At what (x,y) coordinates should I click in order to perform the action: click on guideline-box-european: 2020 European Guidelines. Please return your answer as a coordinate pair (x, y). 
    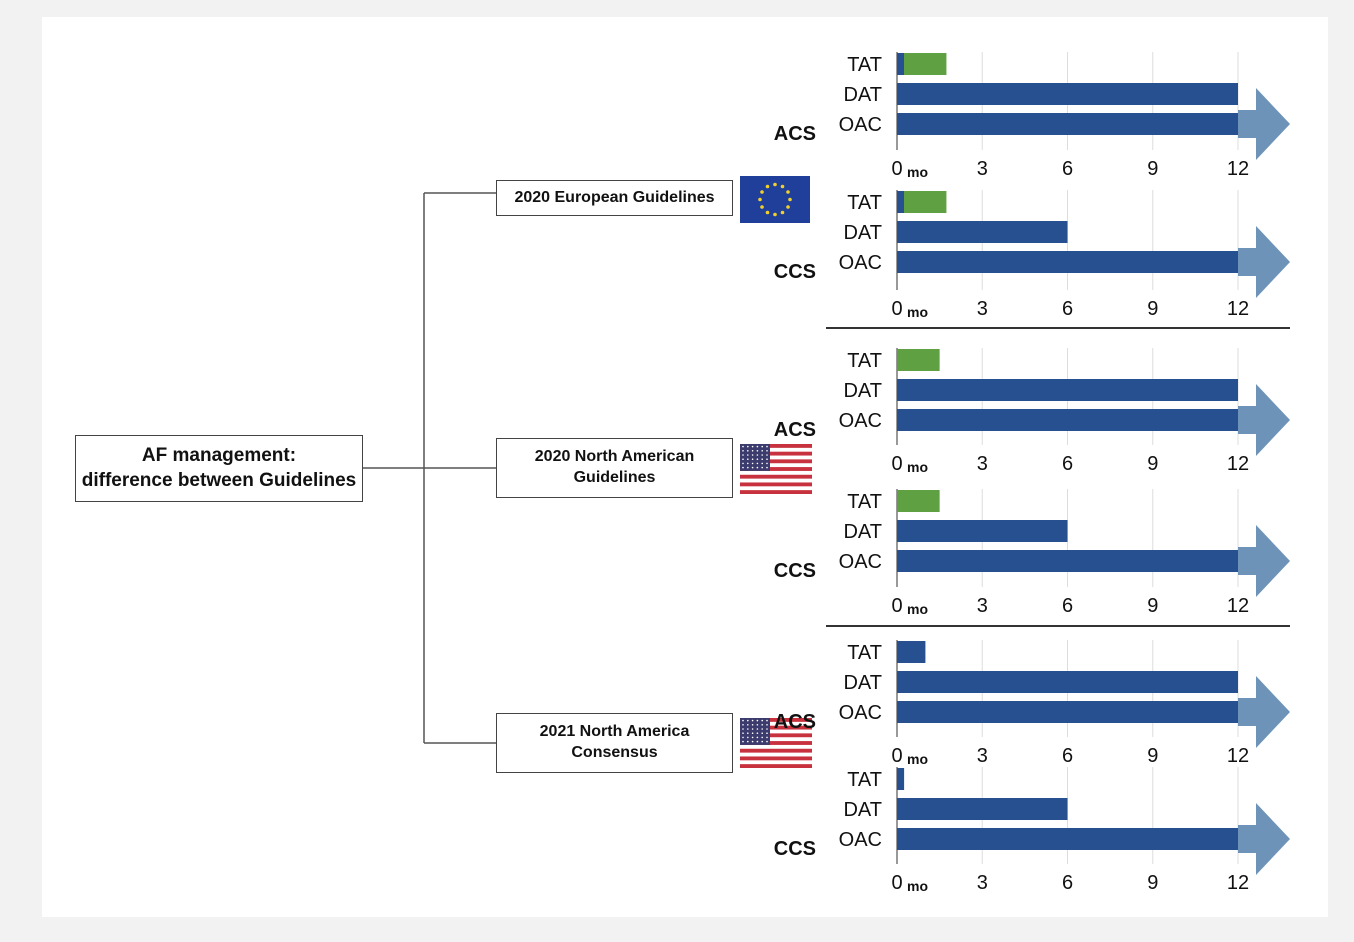
    Looking at the image, I should click on (614, 198).